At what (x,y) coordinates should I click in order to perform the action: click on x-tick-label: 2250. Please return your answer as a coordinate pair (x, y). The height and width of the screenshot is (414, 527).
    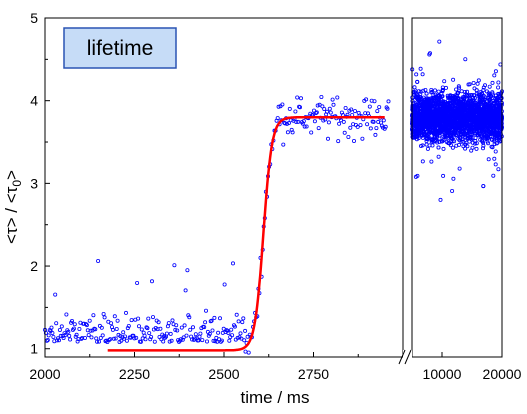
    Looking at the image, I should click on (134, 374).